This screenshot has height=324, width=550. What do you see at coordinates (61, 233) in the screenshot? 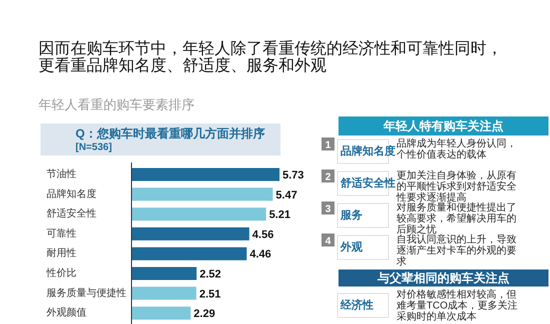
I see `y-tick-label: 可靠性` at bounding box center [61, 233].